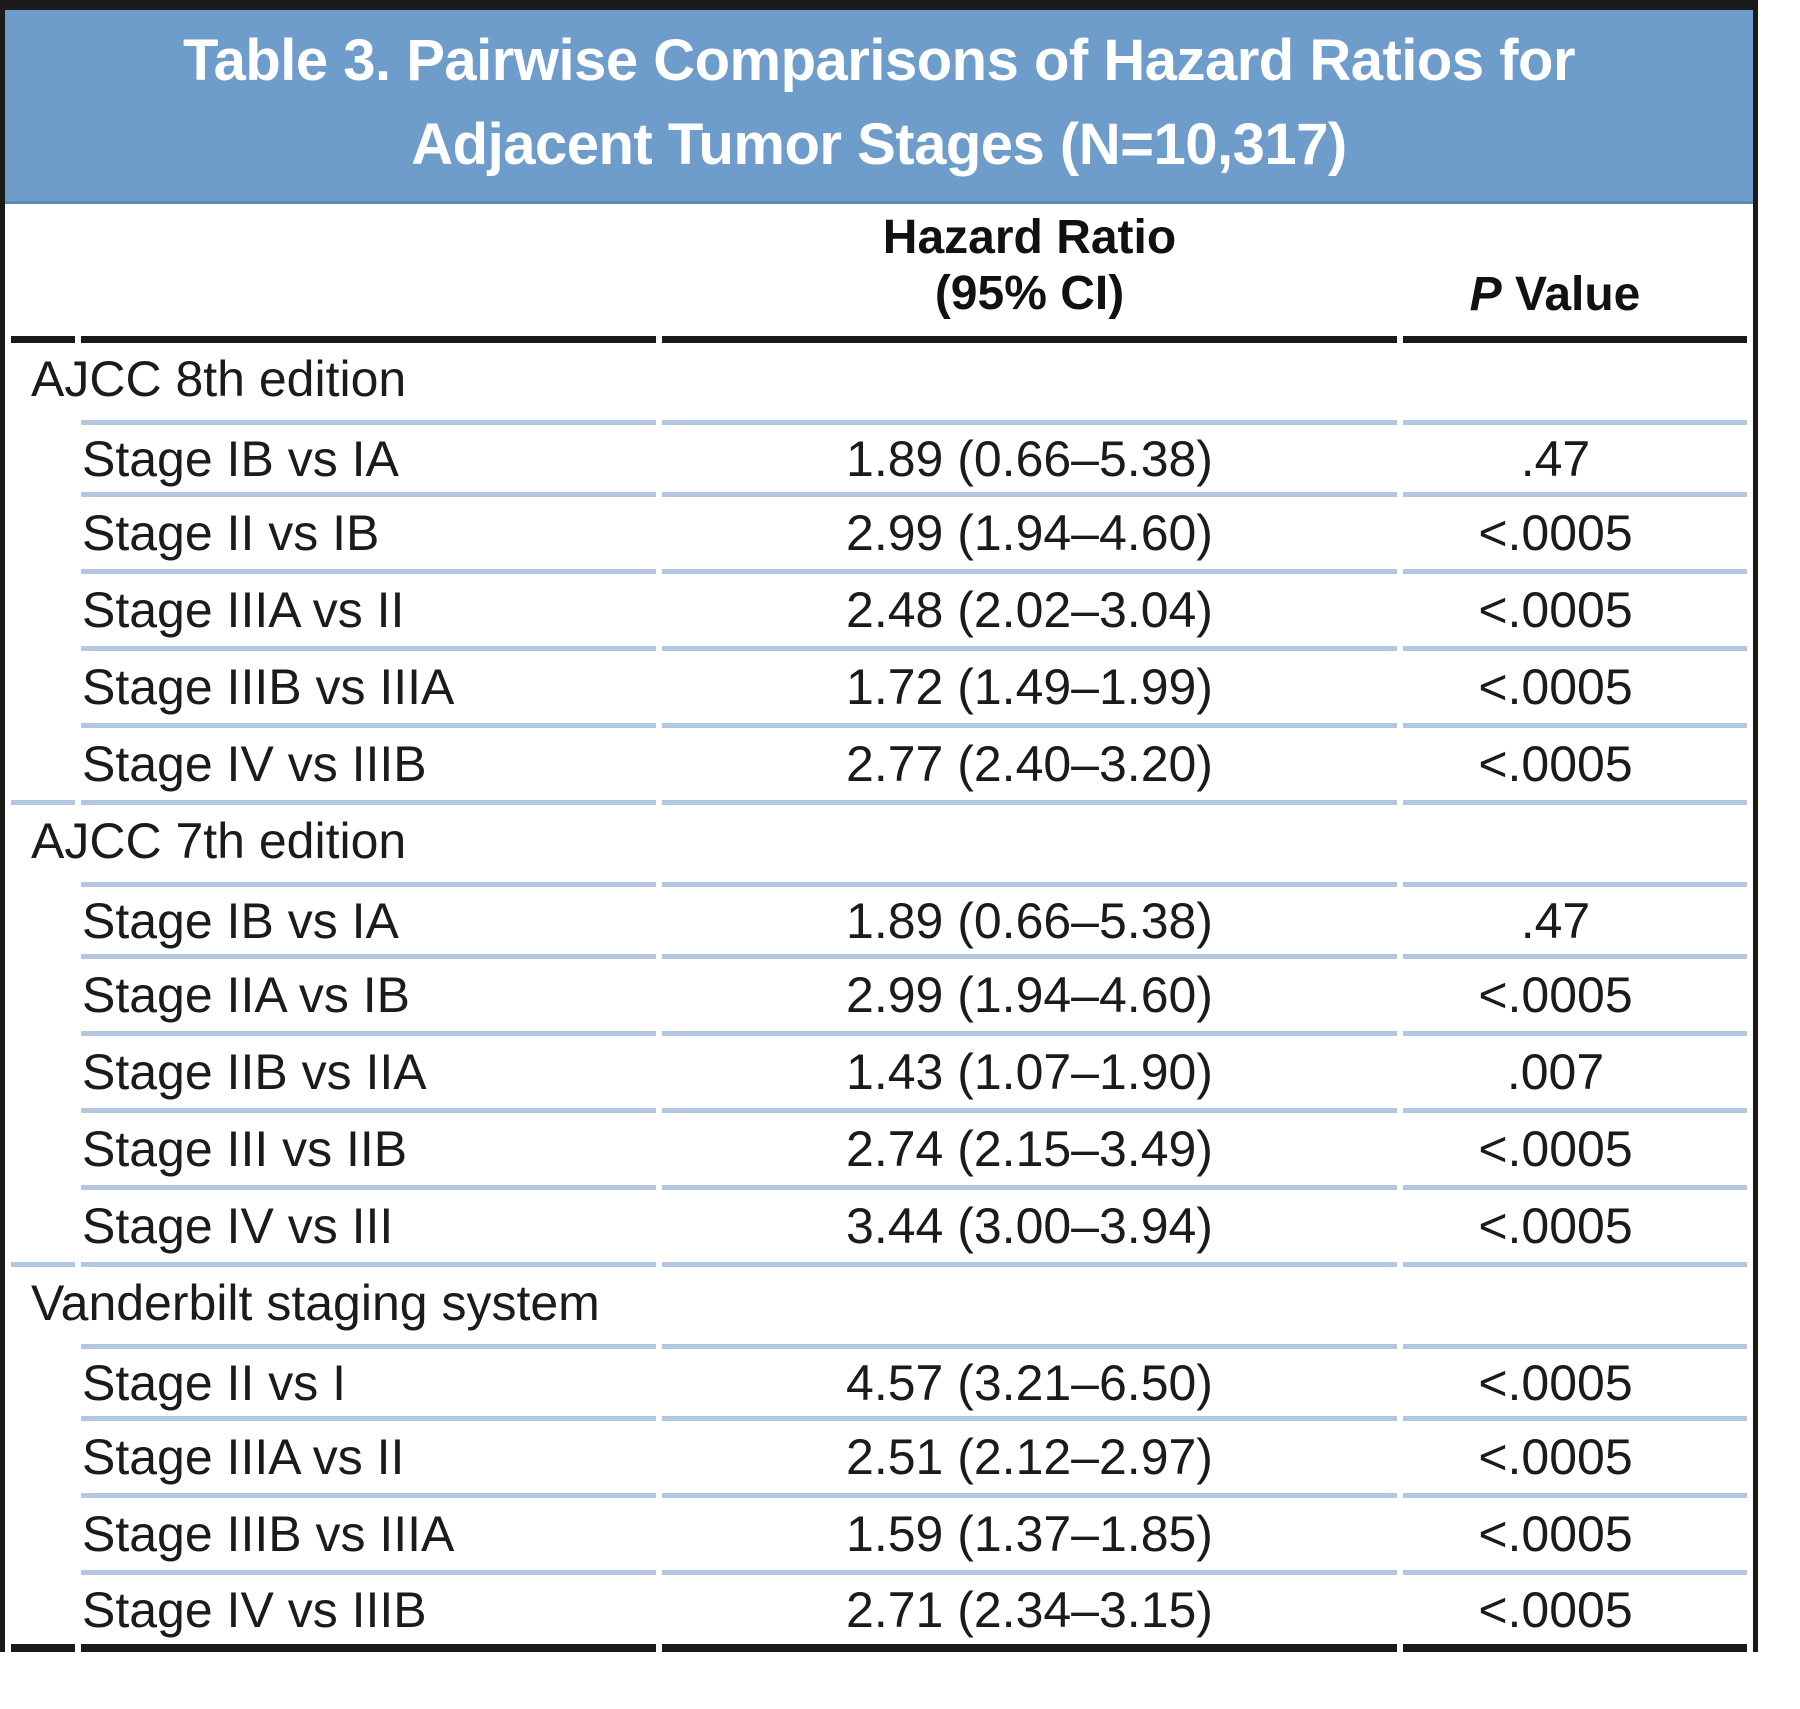 This screenshot has height=1709, width=1800. Describe the element at coordinates (368, 997) in the screenshot. I see `comparison-label: Stage IIA vs IB` at that location.